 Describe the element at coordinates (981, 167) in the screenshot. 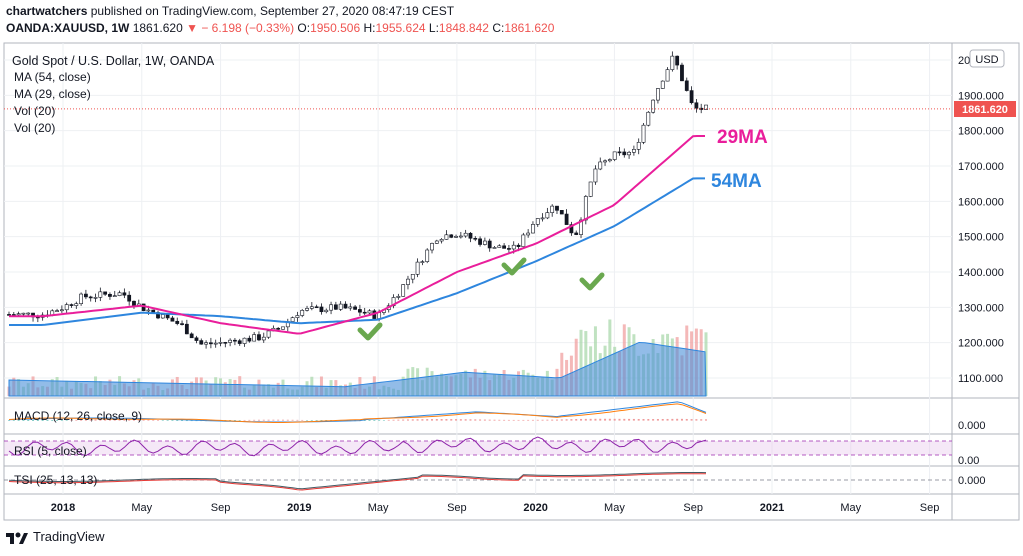

I see `price-tick-label: 1700.000` at that location.